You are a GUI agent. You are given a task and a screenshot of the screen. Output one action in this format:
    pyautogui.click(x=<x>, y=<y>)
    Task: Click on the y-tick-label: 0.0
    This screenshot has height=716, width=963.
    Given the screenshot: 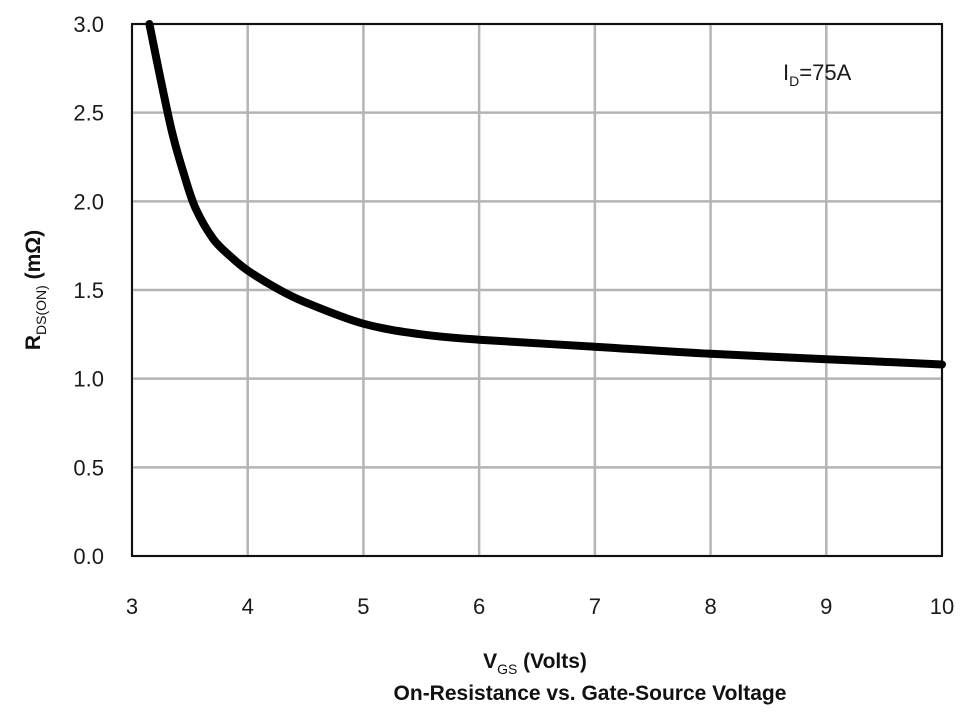 What is the action you would take?
    pyautogui.click(x=88, y=556)
    